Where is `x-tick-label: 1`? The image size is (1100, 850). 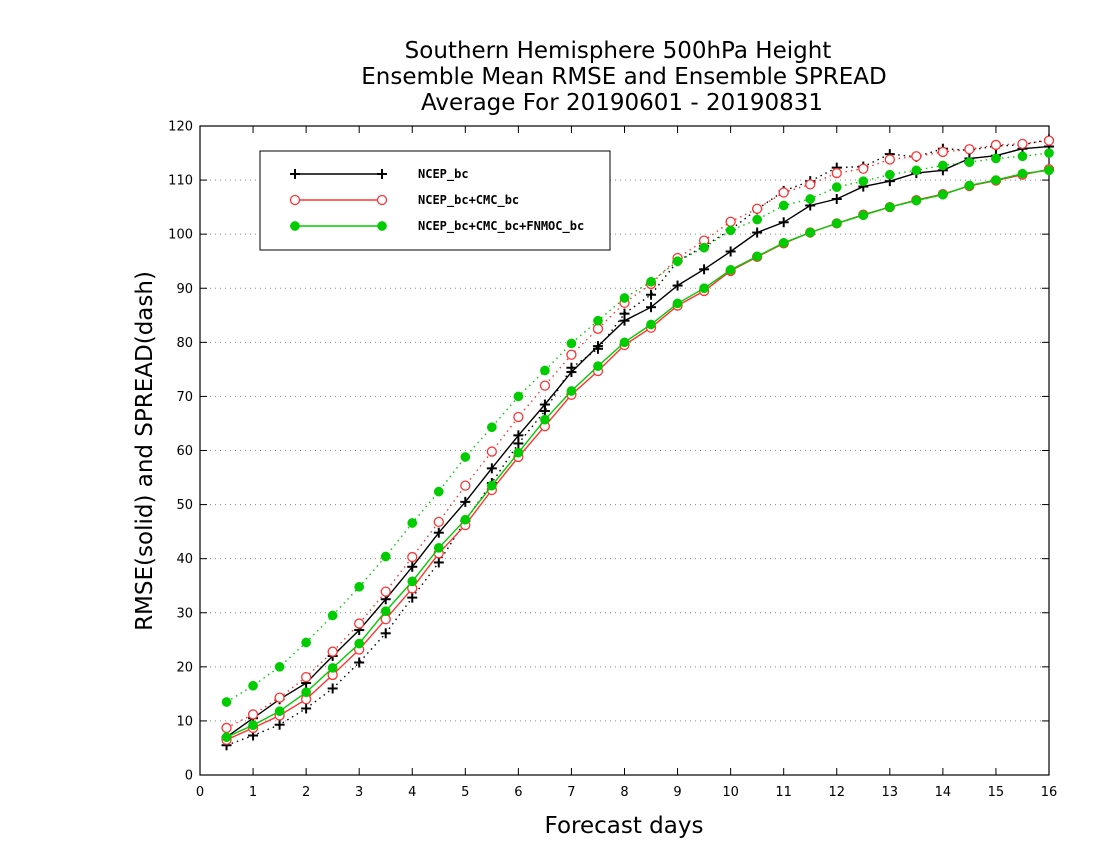
x-tick-label: 1 is located at coordinates (253, 792).